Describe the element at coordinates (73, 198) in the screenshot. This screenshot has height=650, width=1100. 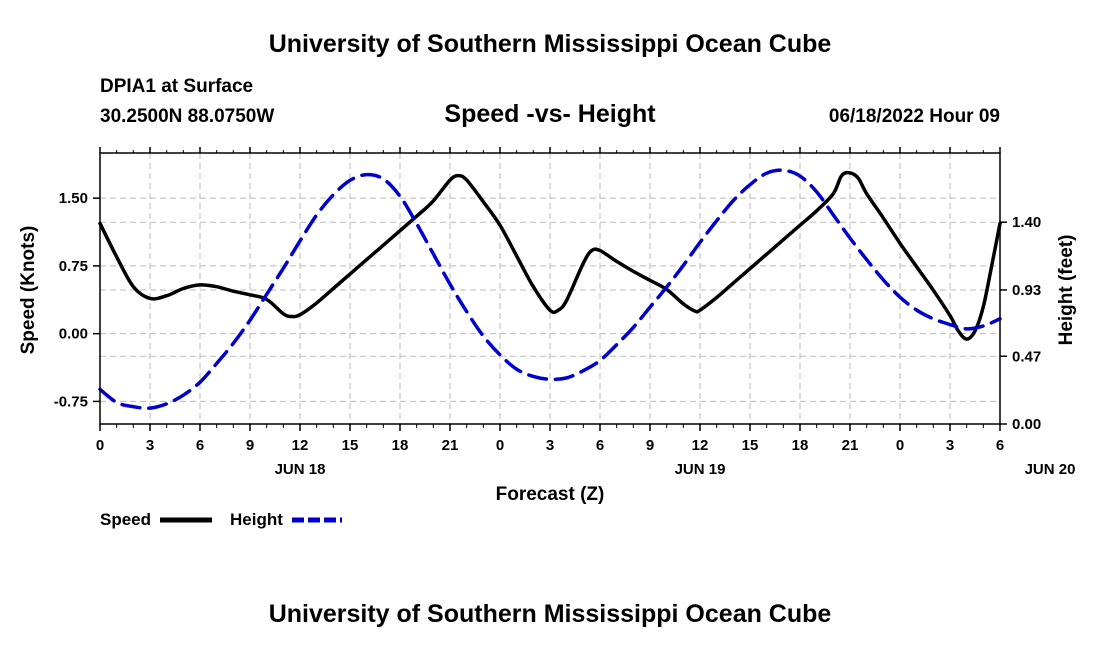
I see `y-tick-label-speed: 1.50` at that location.